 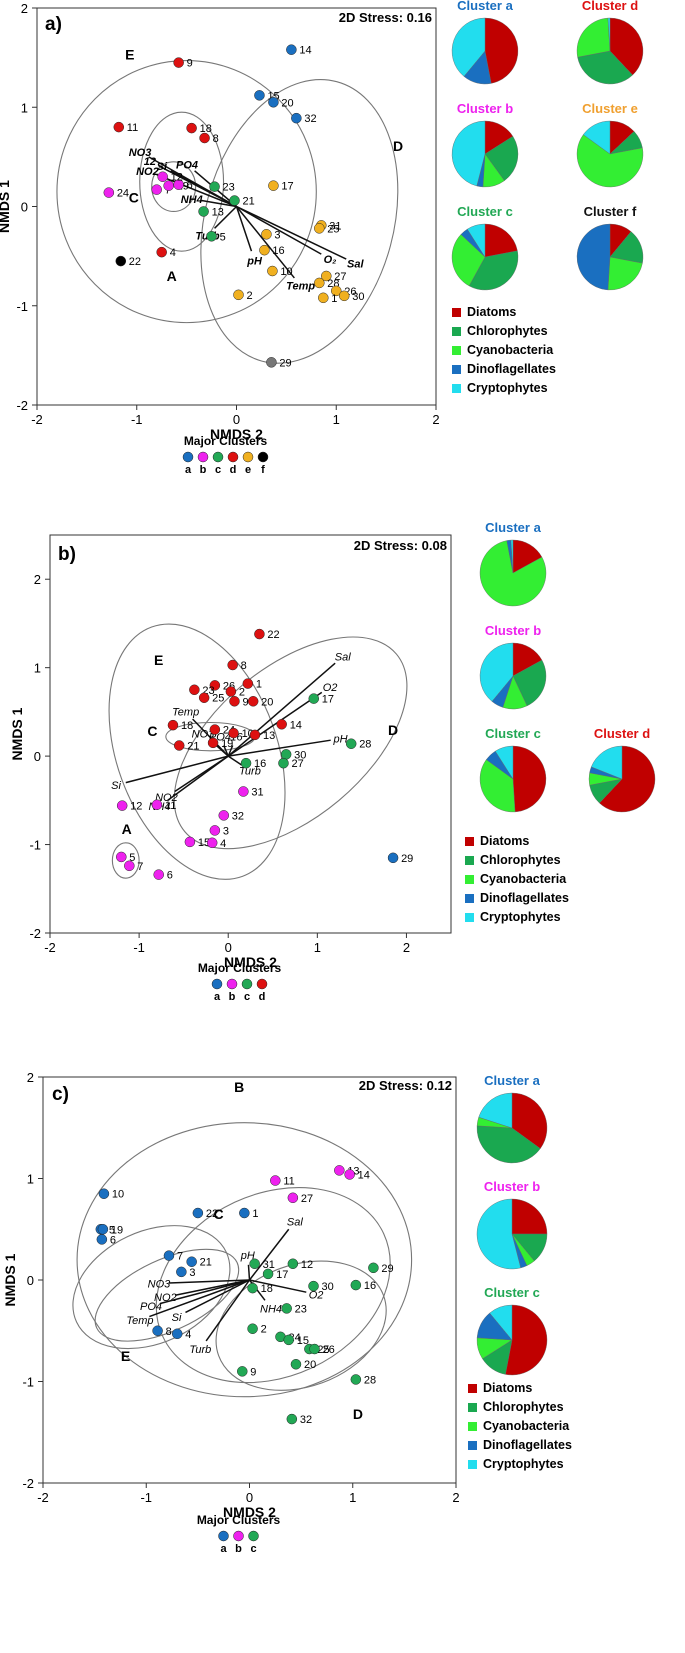 I want to click on site-label: 5, so click(x=112, y=1230).